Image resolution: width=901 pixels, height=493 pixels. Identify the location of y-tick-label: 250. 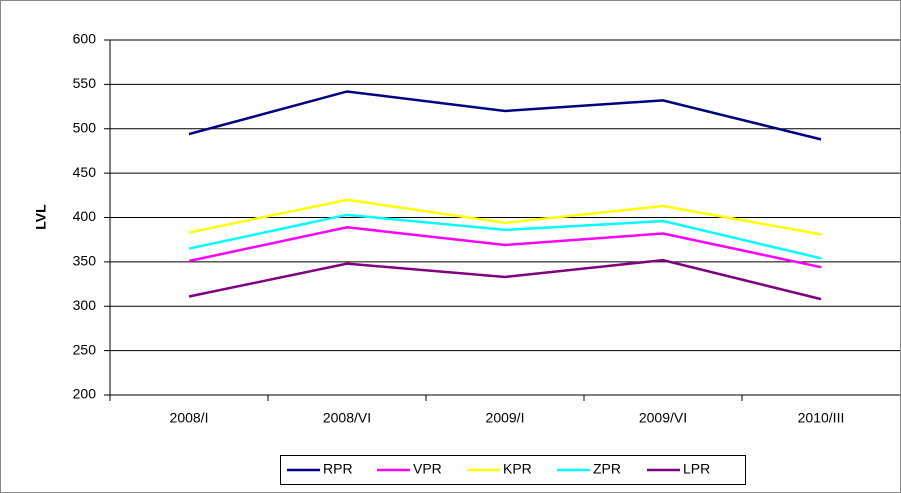
(85, 349).